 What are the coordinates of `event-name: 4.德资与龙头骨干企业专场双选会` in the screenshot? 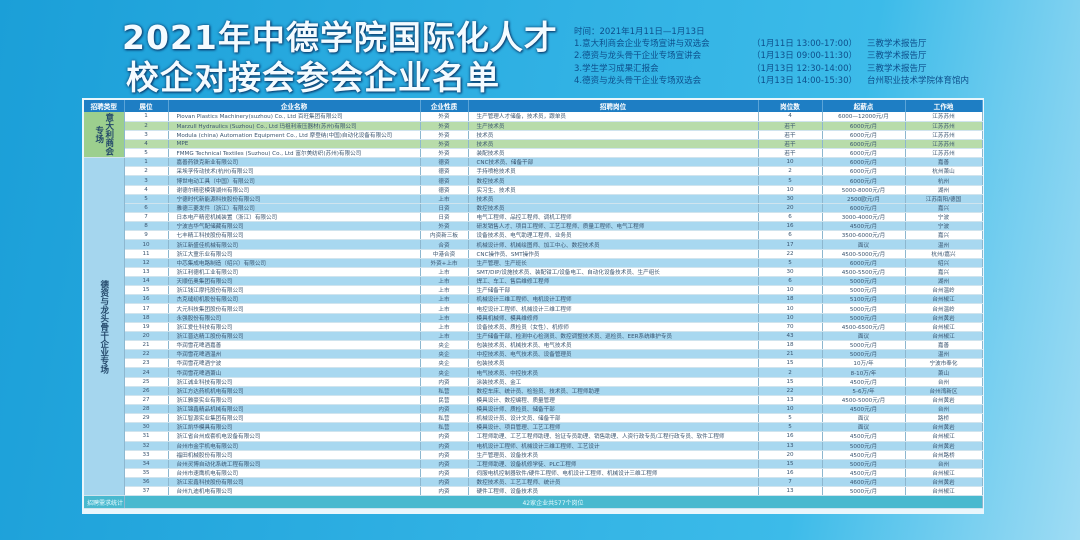 It's located at (638, 80).